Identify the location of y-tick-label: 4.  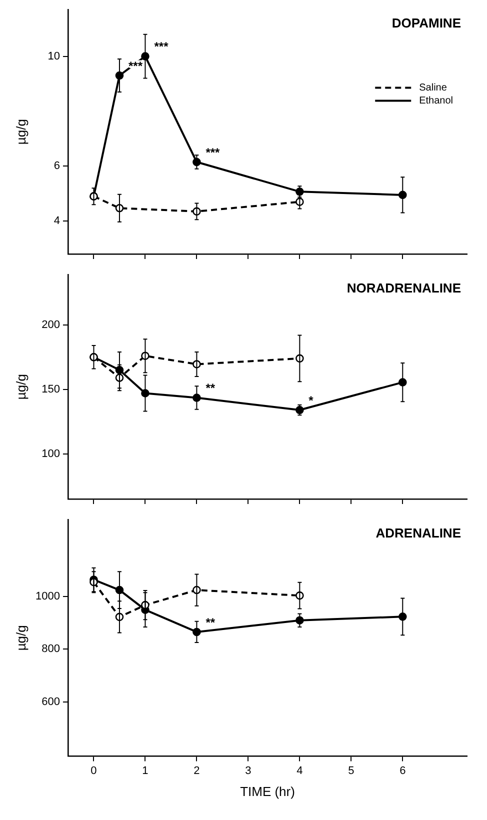
(57, 221).